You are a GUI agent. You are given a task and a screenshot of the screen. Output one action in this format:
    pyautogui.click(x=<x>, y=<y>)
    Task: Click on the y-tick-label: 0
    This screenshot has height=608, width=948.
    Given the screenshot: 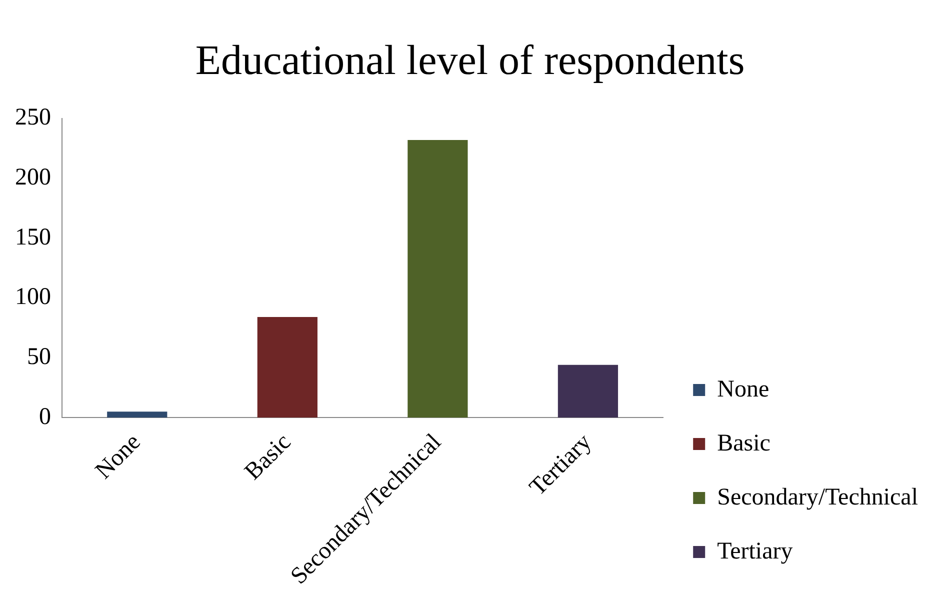 What is the action you would take?
    pyautogui.click(x=45, y=417)
    